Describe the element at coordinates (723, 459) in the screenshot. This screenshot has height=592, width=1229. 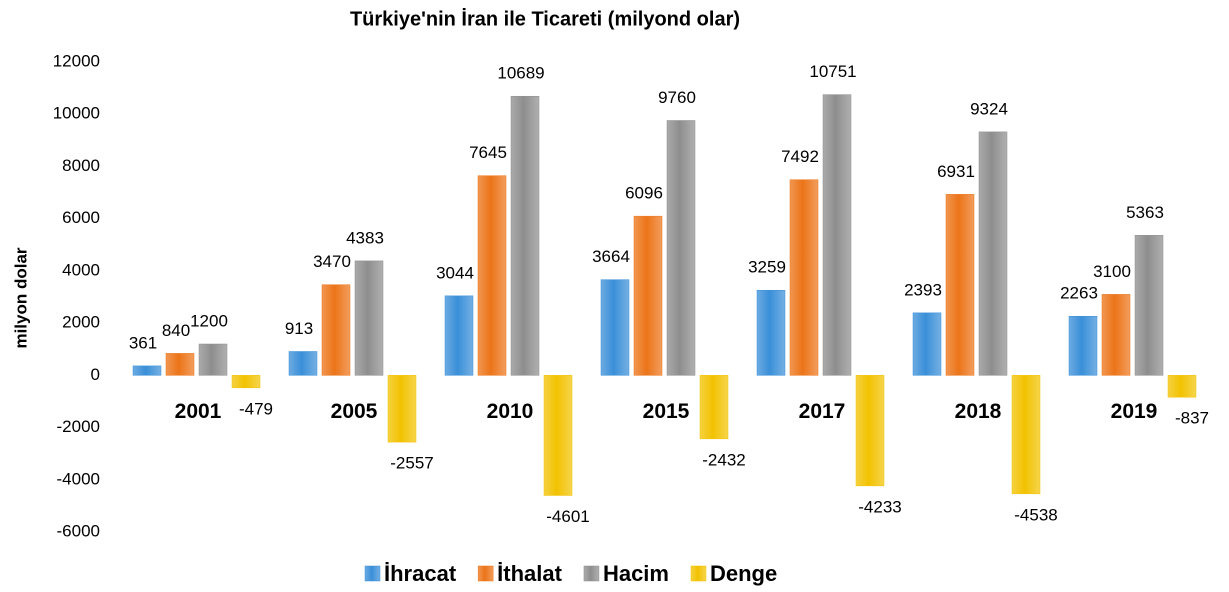
I see `data-label: -2432` at that location.